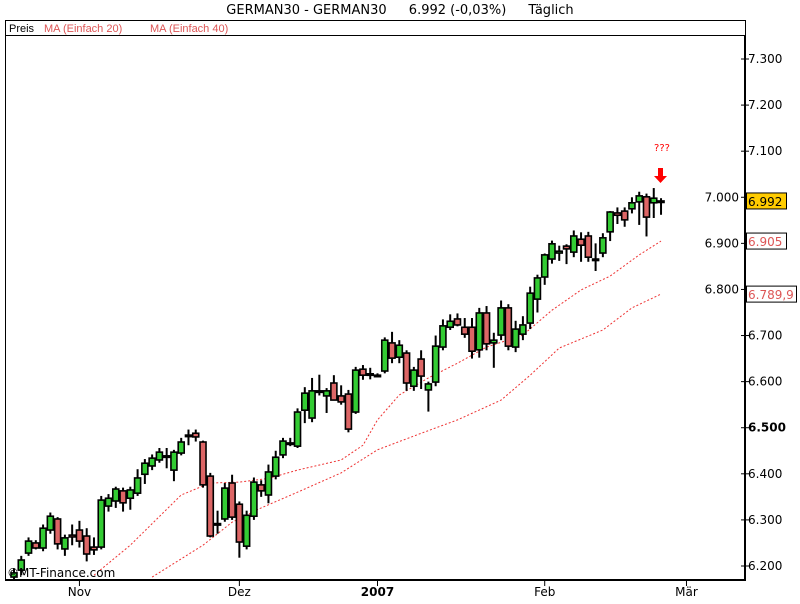  Describe the element at coordinates (765, 566) in the screenshot. I see `y-tick-label: 6.200` at that location.